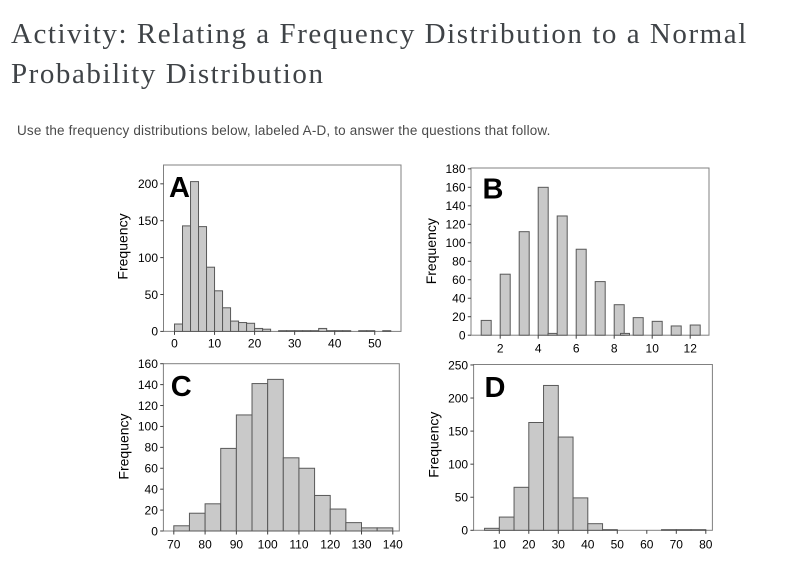  What do you see at coordinates (458, 365) in the screenshot?
I see `svg-text: 250` at bounding box center [458, 365].